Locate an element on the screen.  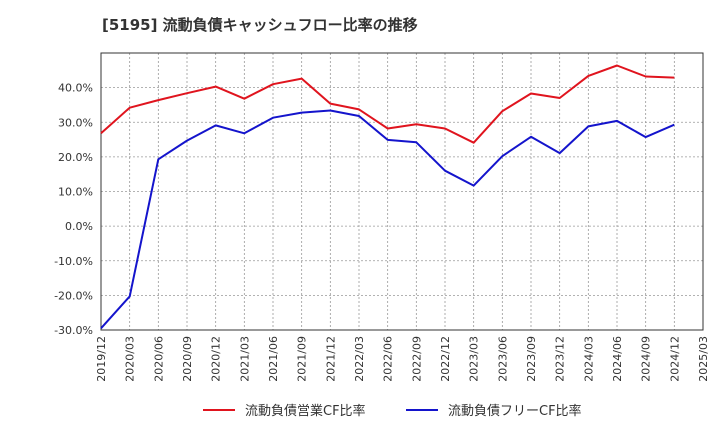
x-tick-label: 2022/06 is located at coordinates (388, 359).